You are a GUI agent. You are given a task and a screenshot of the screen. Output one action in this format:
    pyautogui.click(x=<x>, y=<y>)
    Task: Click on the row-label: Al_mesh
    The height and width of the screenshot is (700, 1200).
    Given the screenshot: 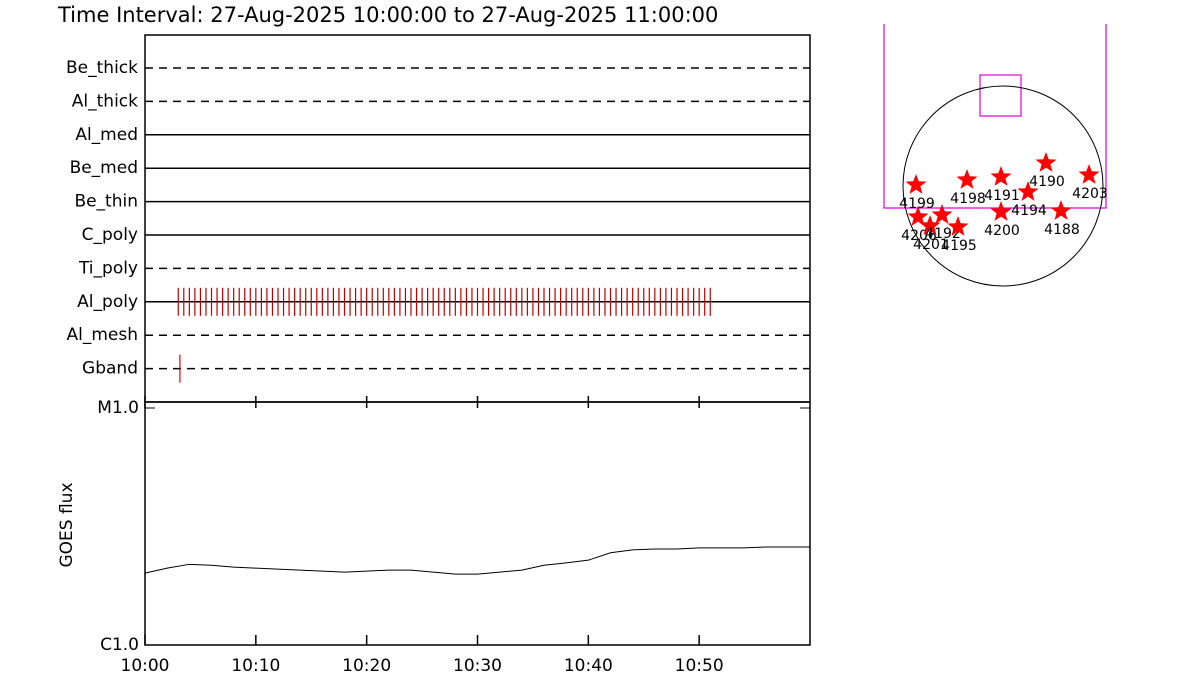 What is the action you would take?
    pyautogui.click(x=102, y=335)
    